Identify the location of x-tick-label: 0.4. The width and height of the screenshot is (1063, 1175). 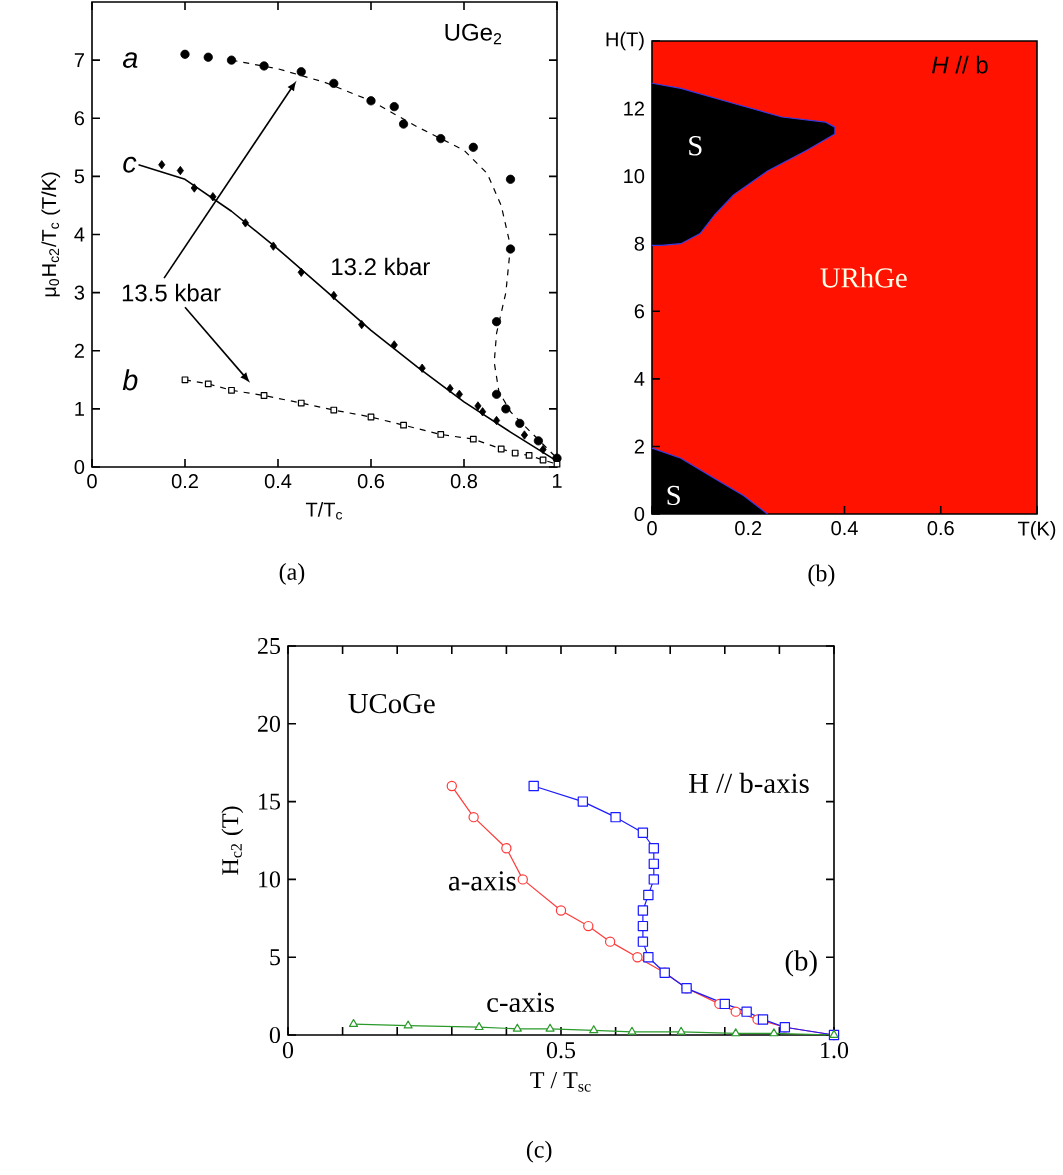
(278, 481).